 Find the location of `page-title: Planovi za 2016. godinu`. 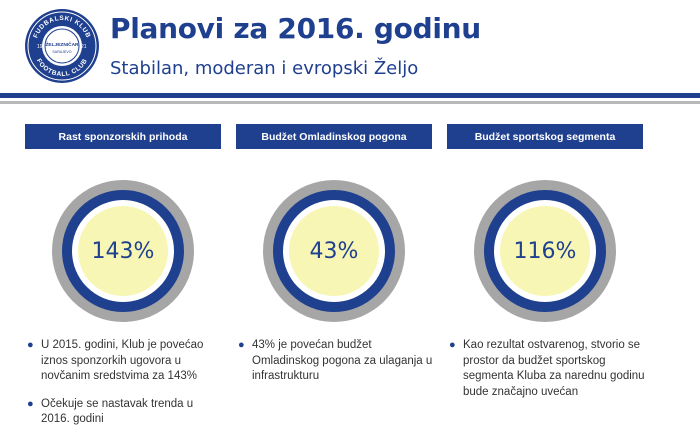

page-title: Planovi za 2016. godinu is located at coordinates (295, 28).